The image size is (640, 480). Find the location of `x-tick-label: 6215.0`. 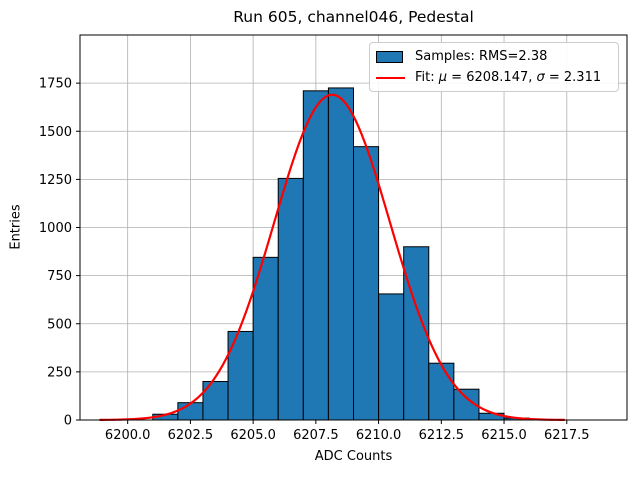

x-tick-label: 6215.0 is located at coordinates (504, 435).